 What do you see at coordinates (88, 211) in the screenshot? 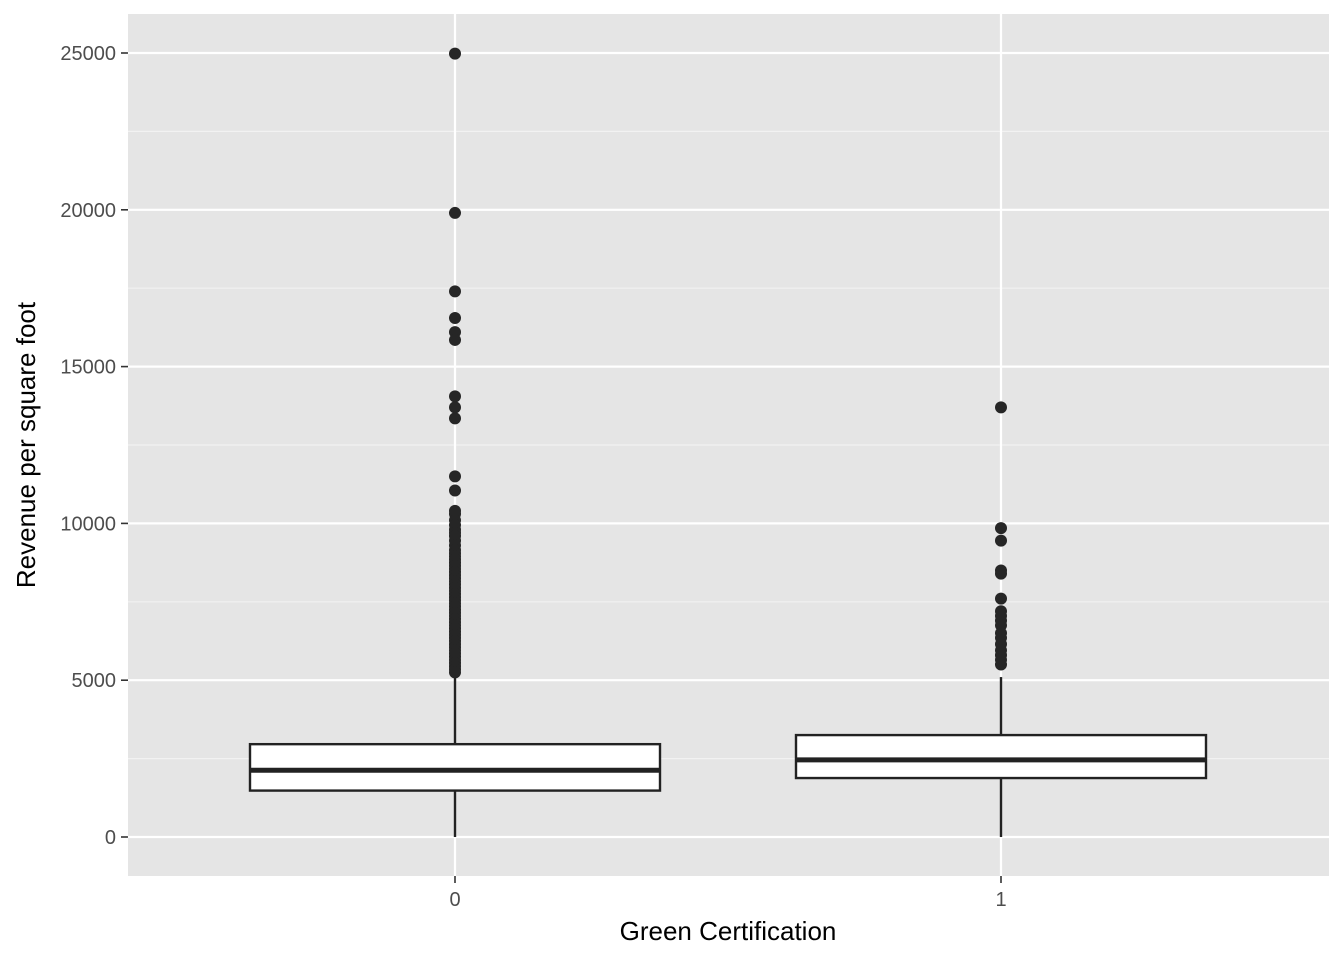
I see `y-tick-label: 20000` at bounding box center [88, 211].